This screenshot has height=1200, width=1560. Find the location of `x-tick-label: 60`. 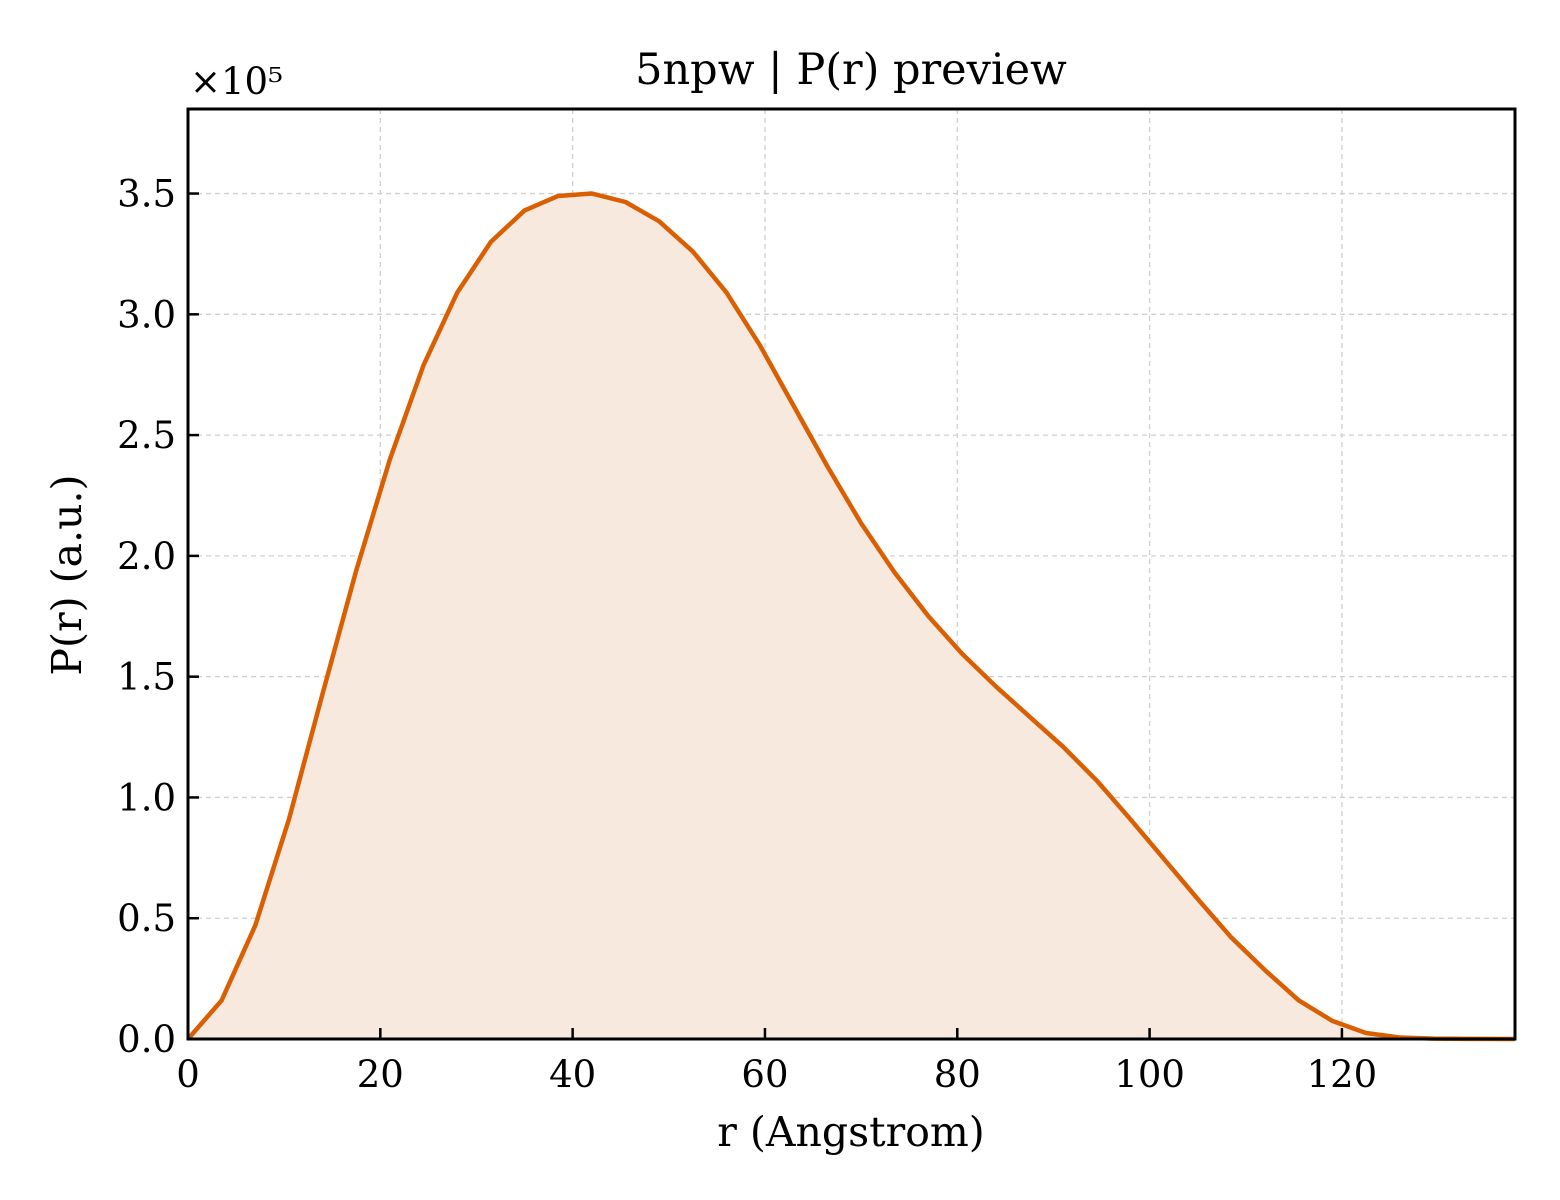

x-tick-label: 60 is located at coordinates (764, 1074).